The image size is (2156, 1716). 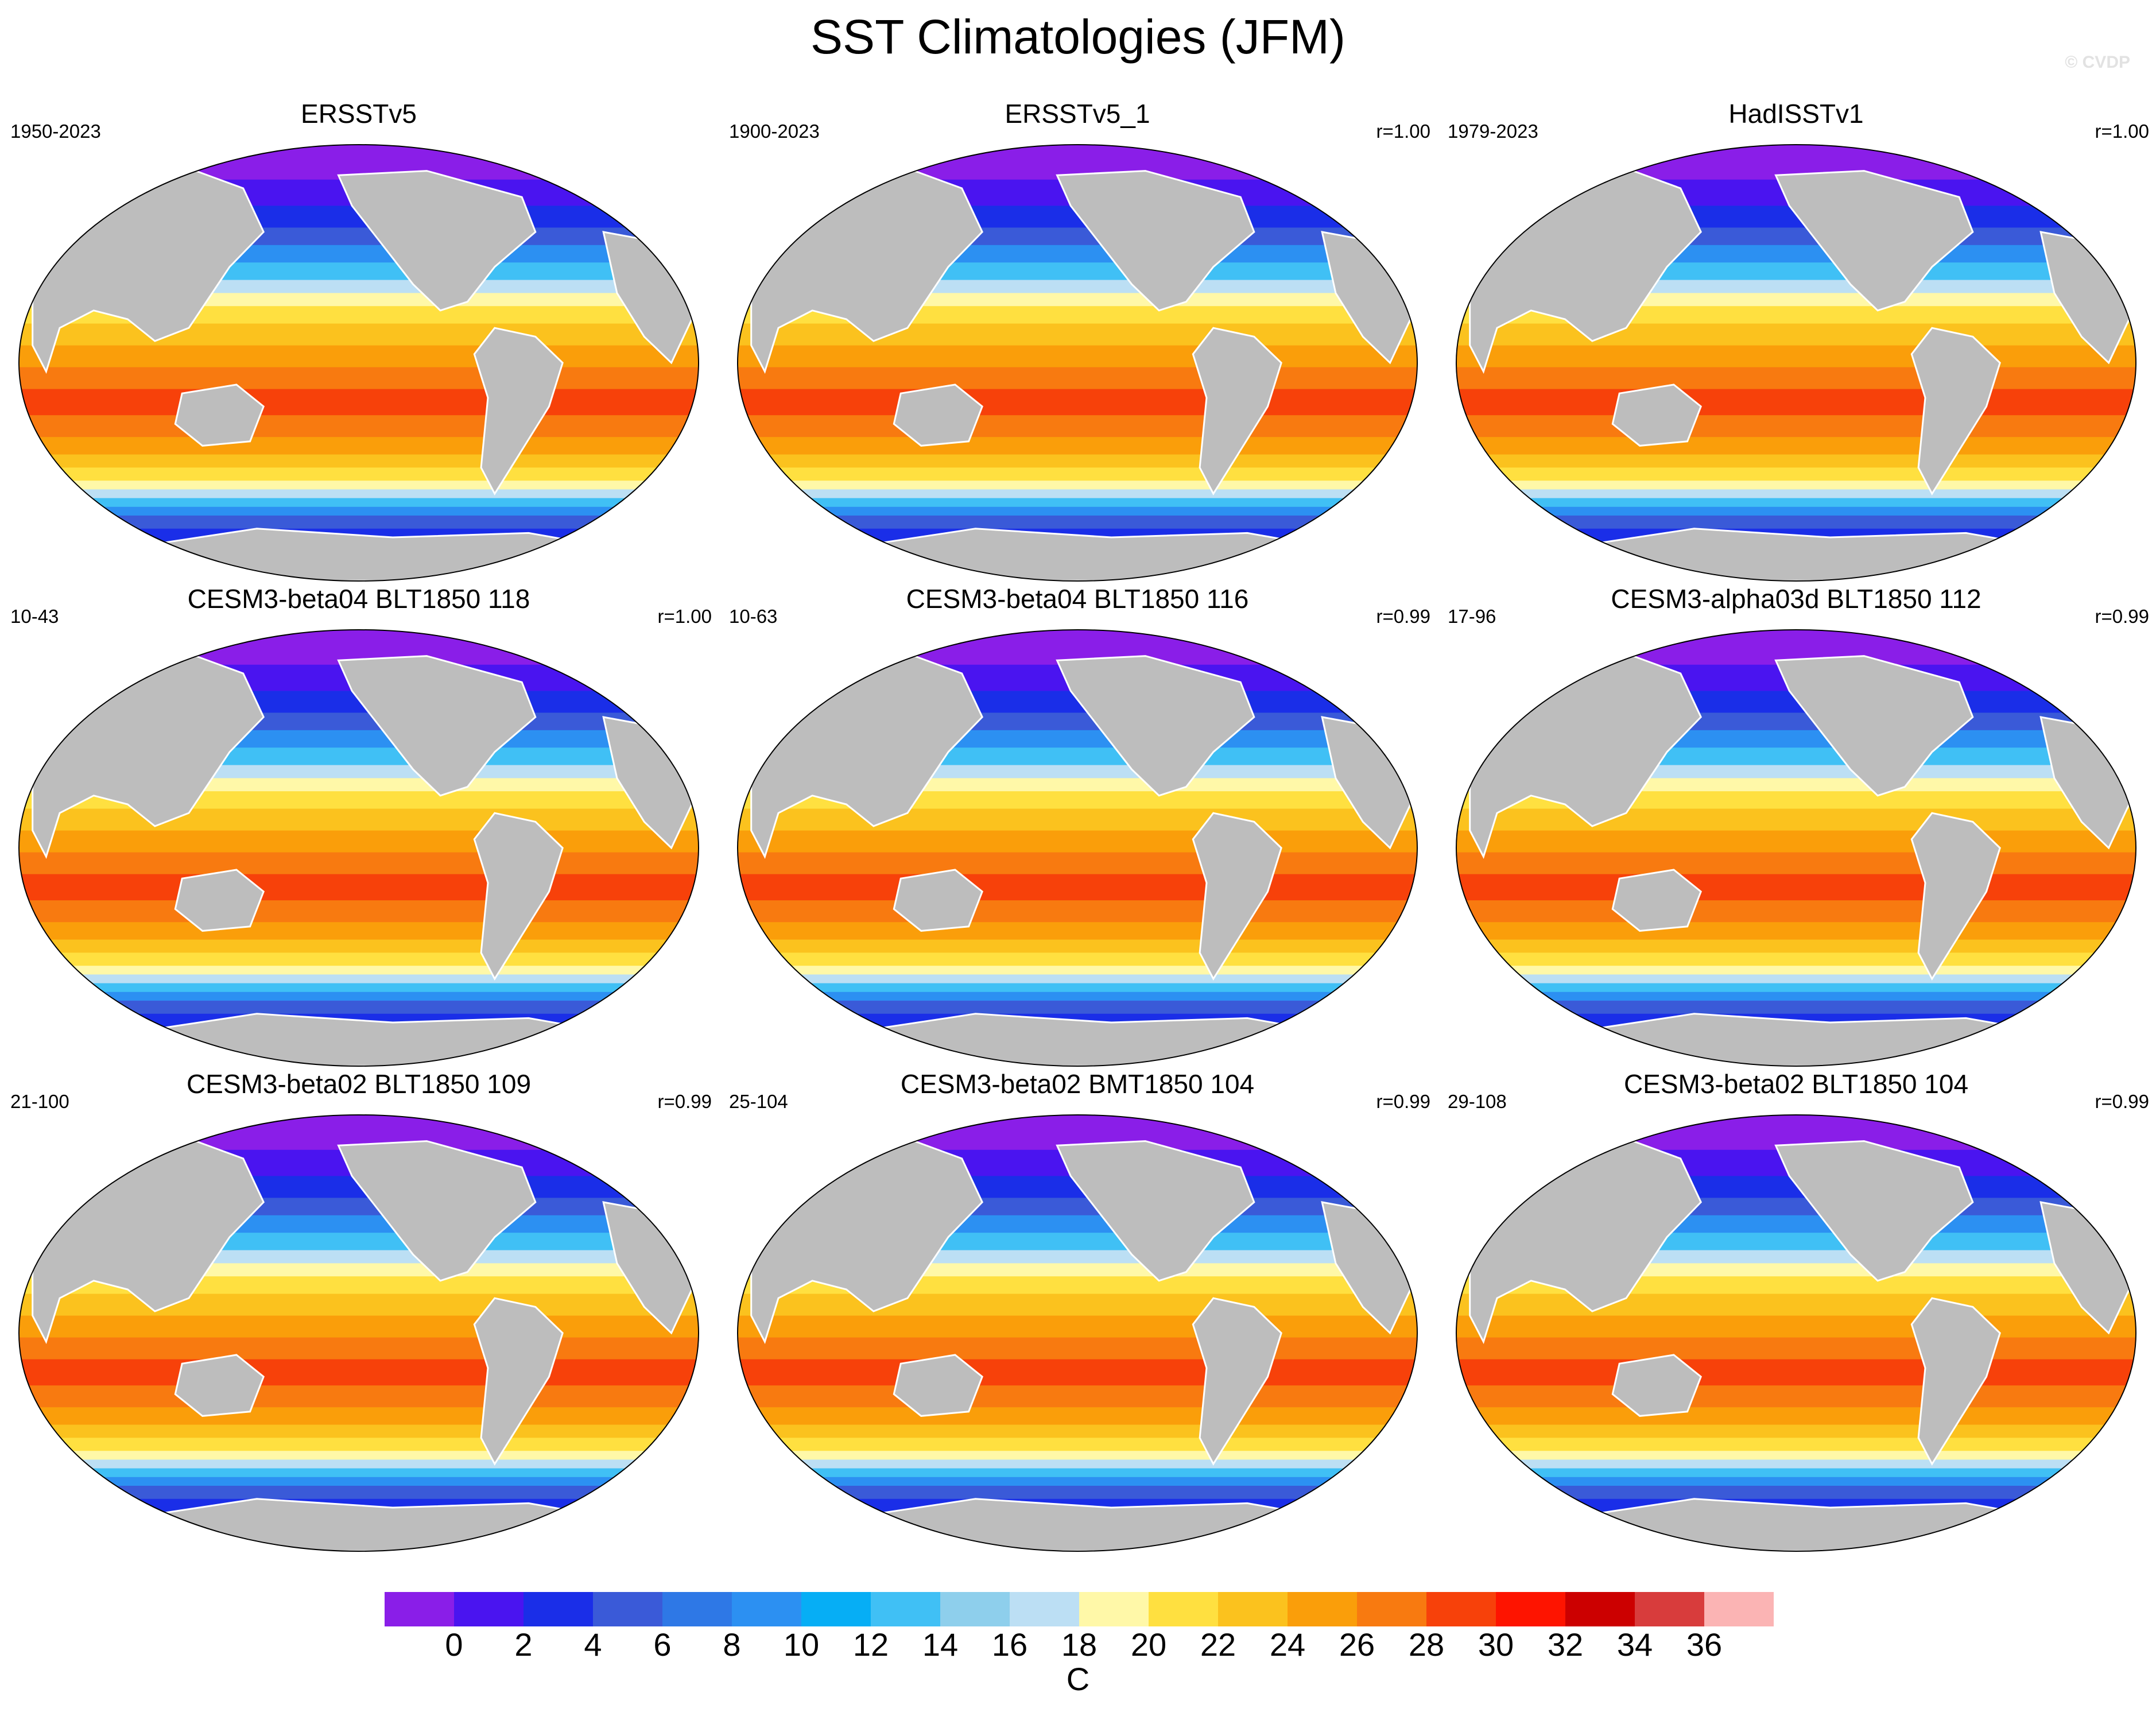 I want to click on map-panel: CESM3-beta04 BLT1850 116 10-63 r=0.99, so click(x=1077, y=835).